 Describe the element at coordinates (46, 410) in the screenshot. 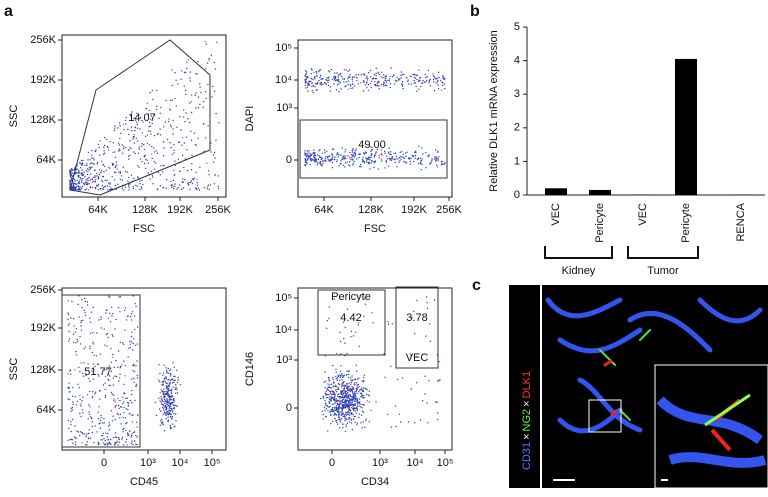

I see `y-tick-label: 64K` at that location.